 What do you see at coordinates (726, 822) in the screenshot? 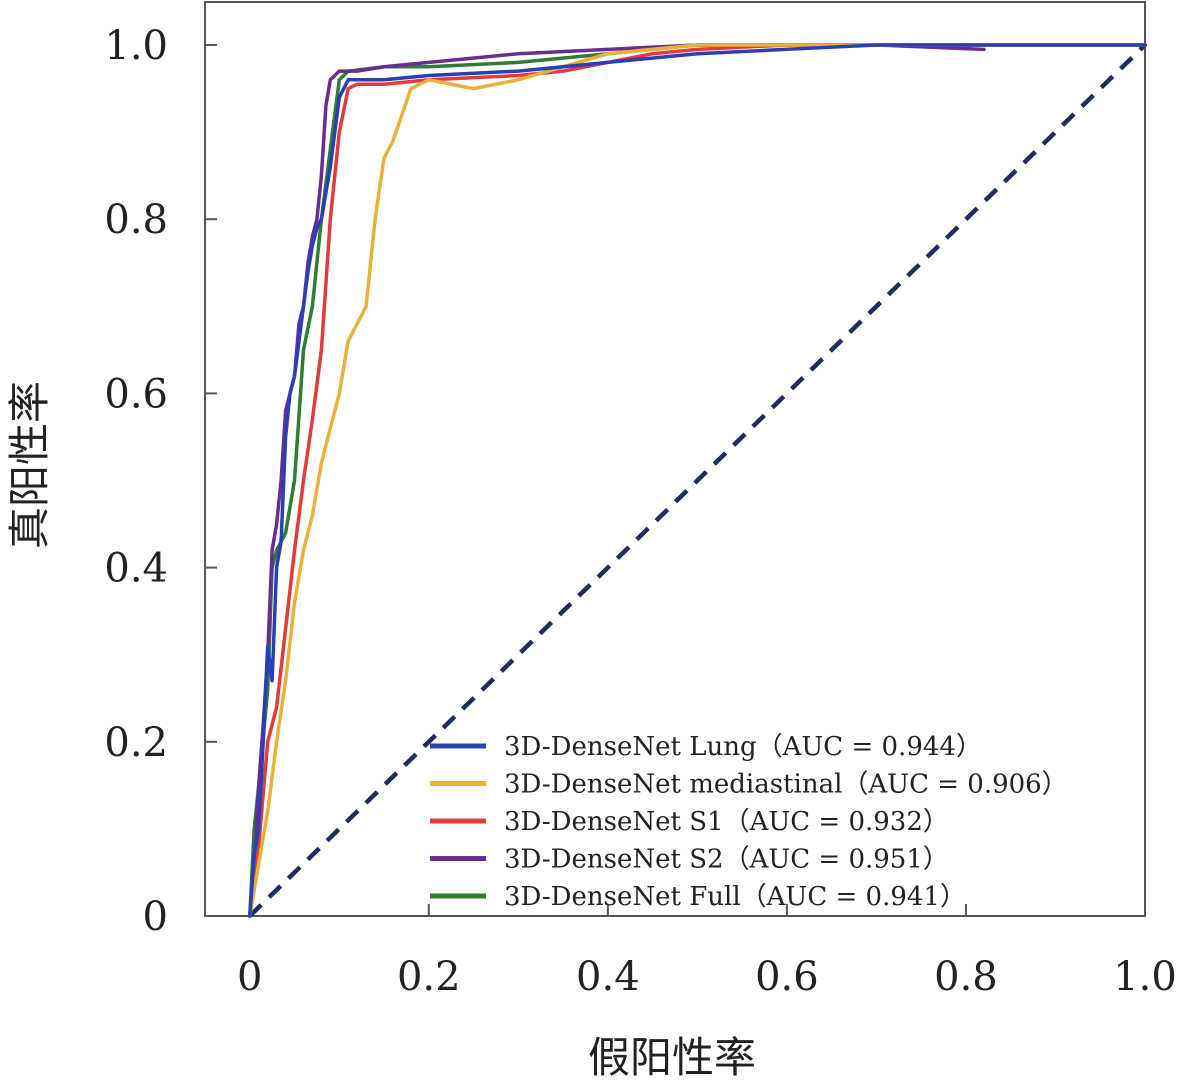
I see `legend-entry-label: 3D-DenseNet S1（AUC = 0.932）` at bounding box center [726, 822].